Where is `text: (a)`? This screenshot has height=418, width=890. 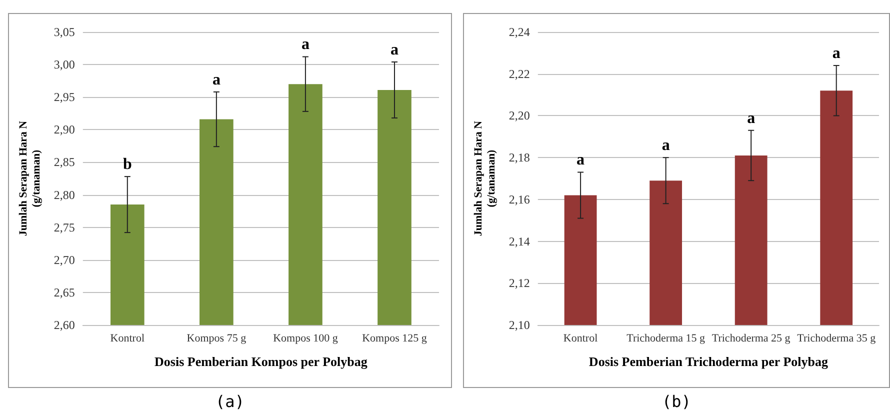
text: (a) is located at coordinates (230, 401).